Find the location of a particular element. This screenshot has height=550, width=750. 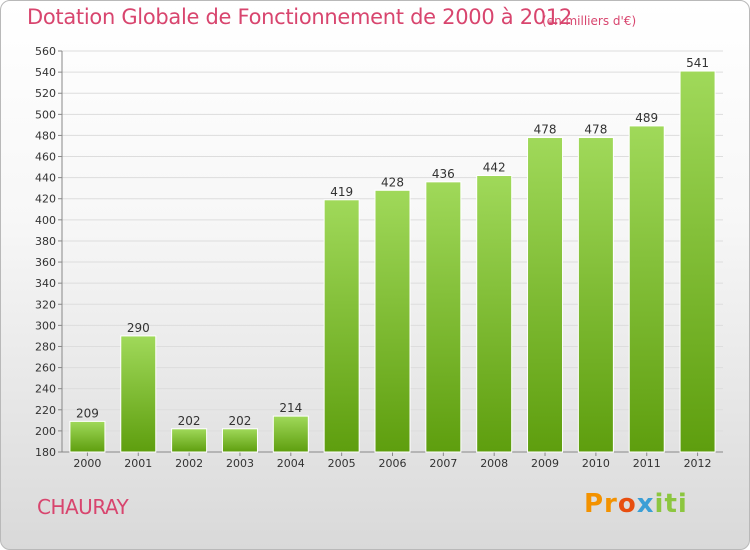

bar-2011 is located at coordinates (646, 289).